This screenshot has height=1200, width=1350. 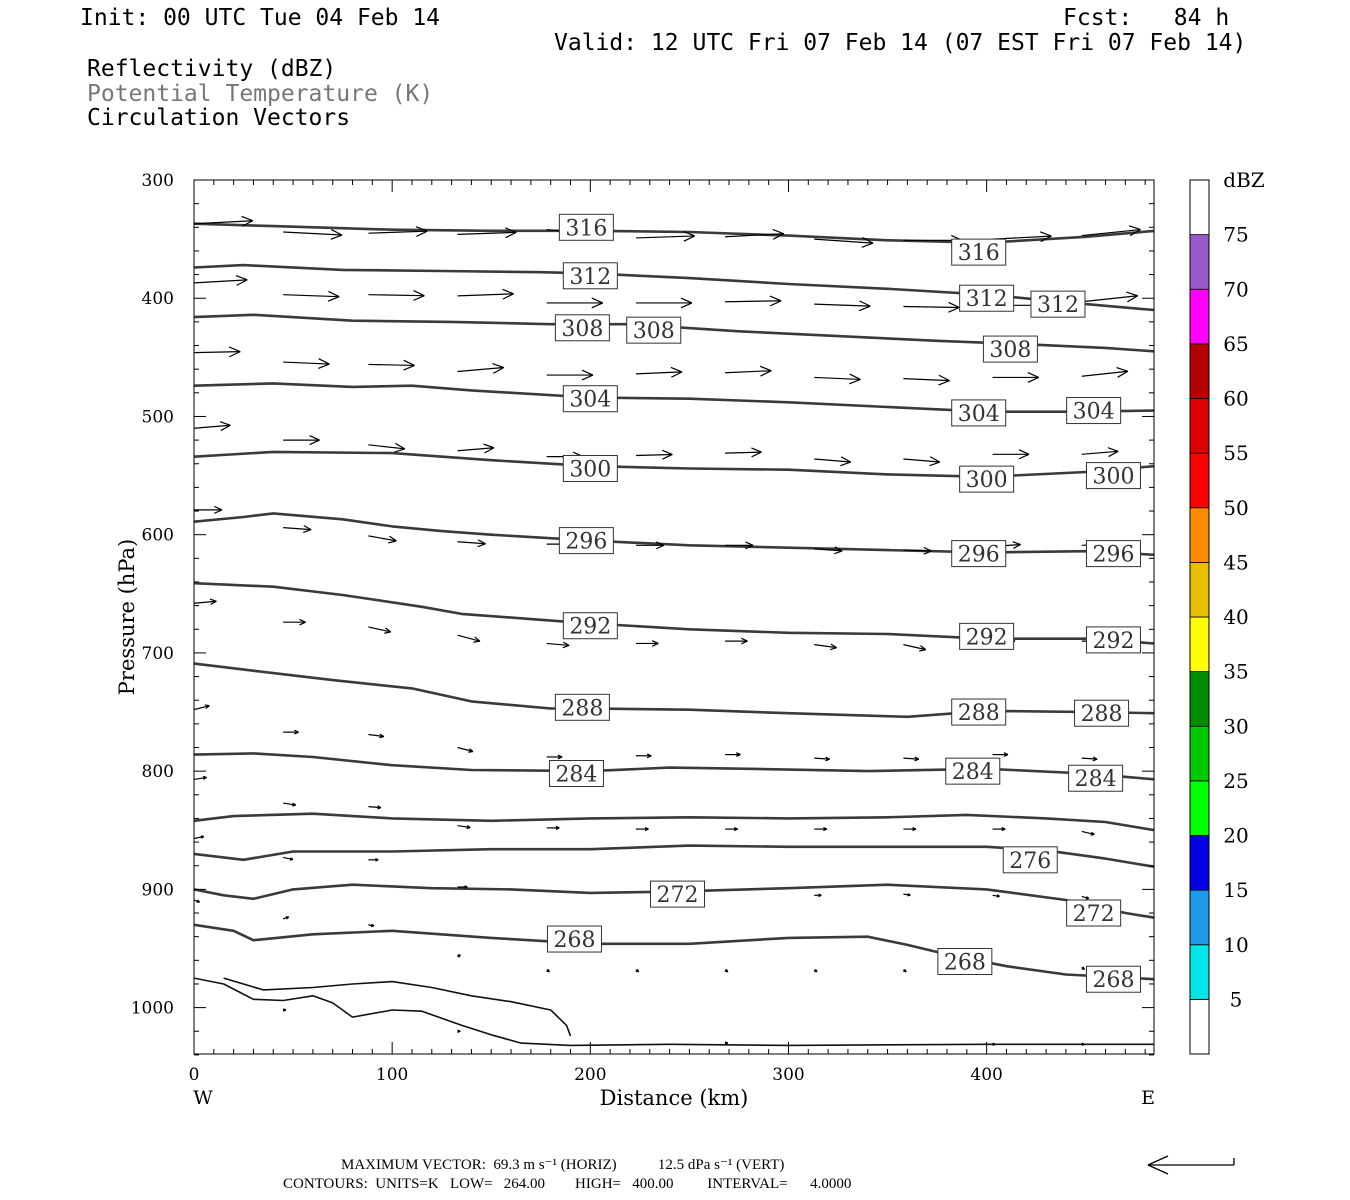 What do you see at coordinates (1235, 235) in the screenshot?
I see `colorbar-tick-label: 75` at bounding box center [1235, 235].